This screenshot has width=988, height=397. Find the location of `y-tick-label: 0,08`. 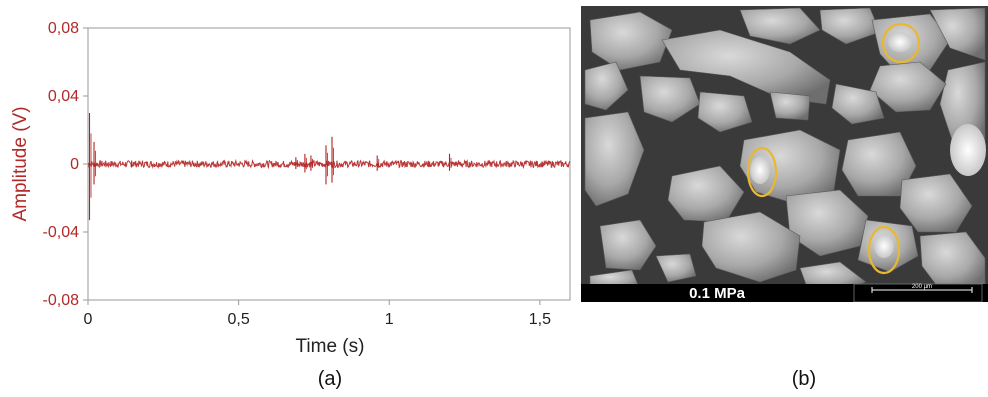

y-tick-label: 0,08 is located at coordinates (63, 28).